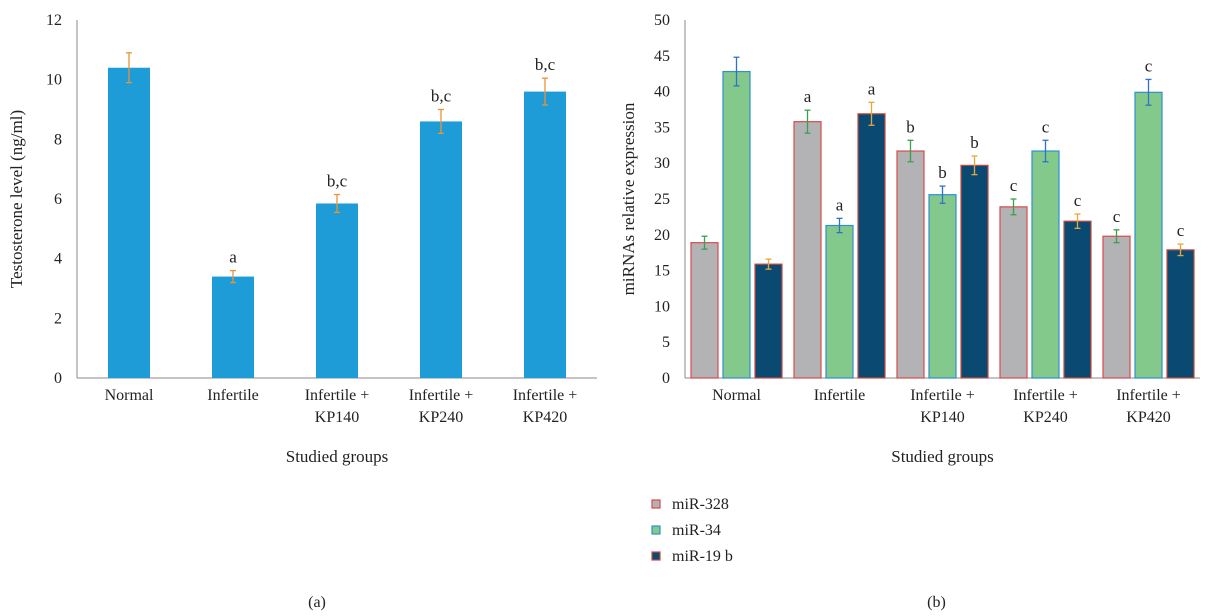 The width and height of the screenshot is (1213, 616). Describe the element at coordinates (662, 271) in the screenshot. I see `y-tick-label: 15` at that location.